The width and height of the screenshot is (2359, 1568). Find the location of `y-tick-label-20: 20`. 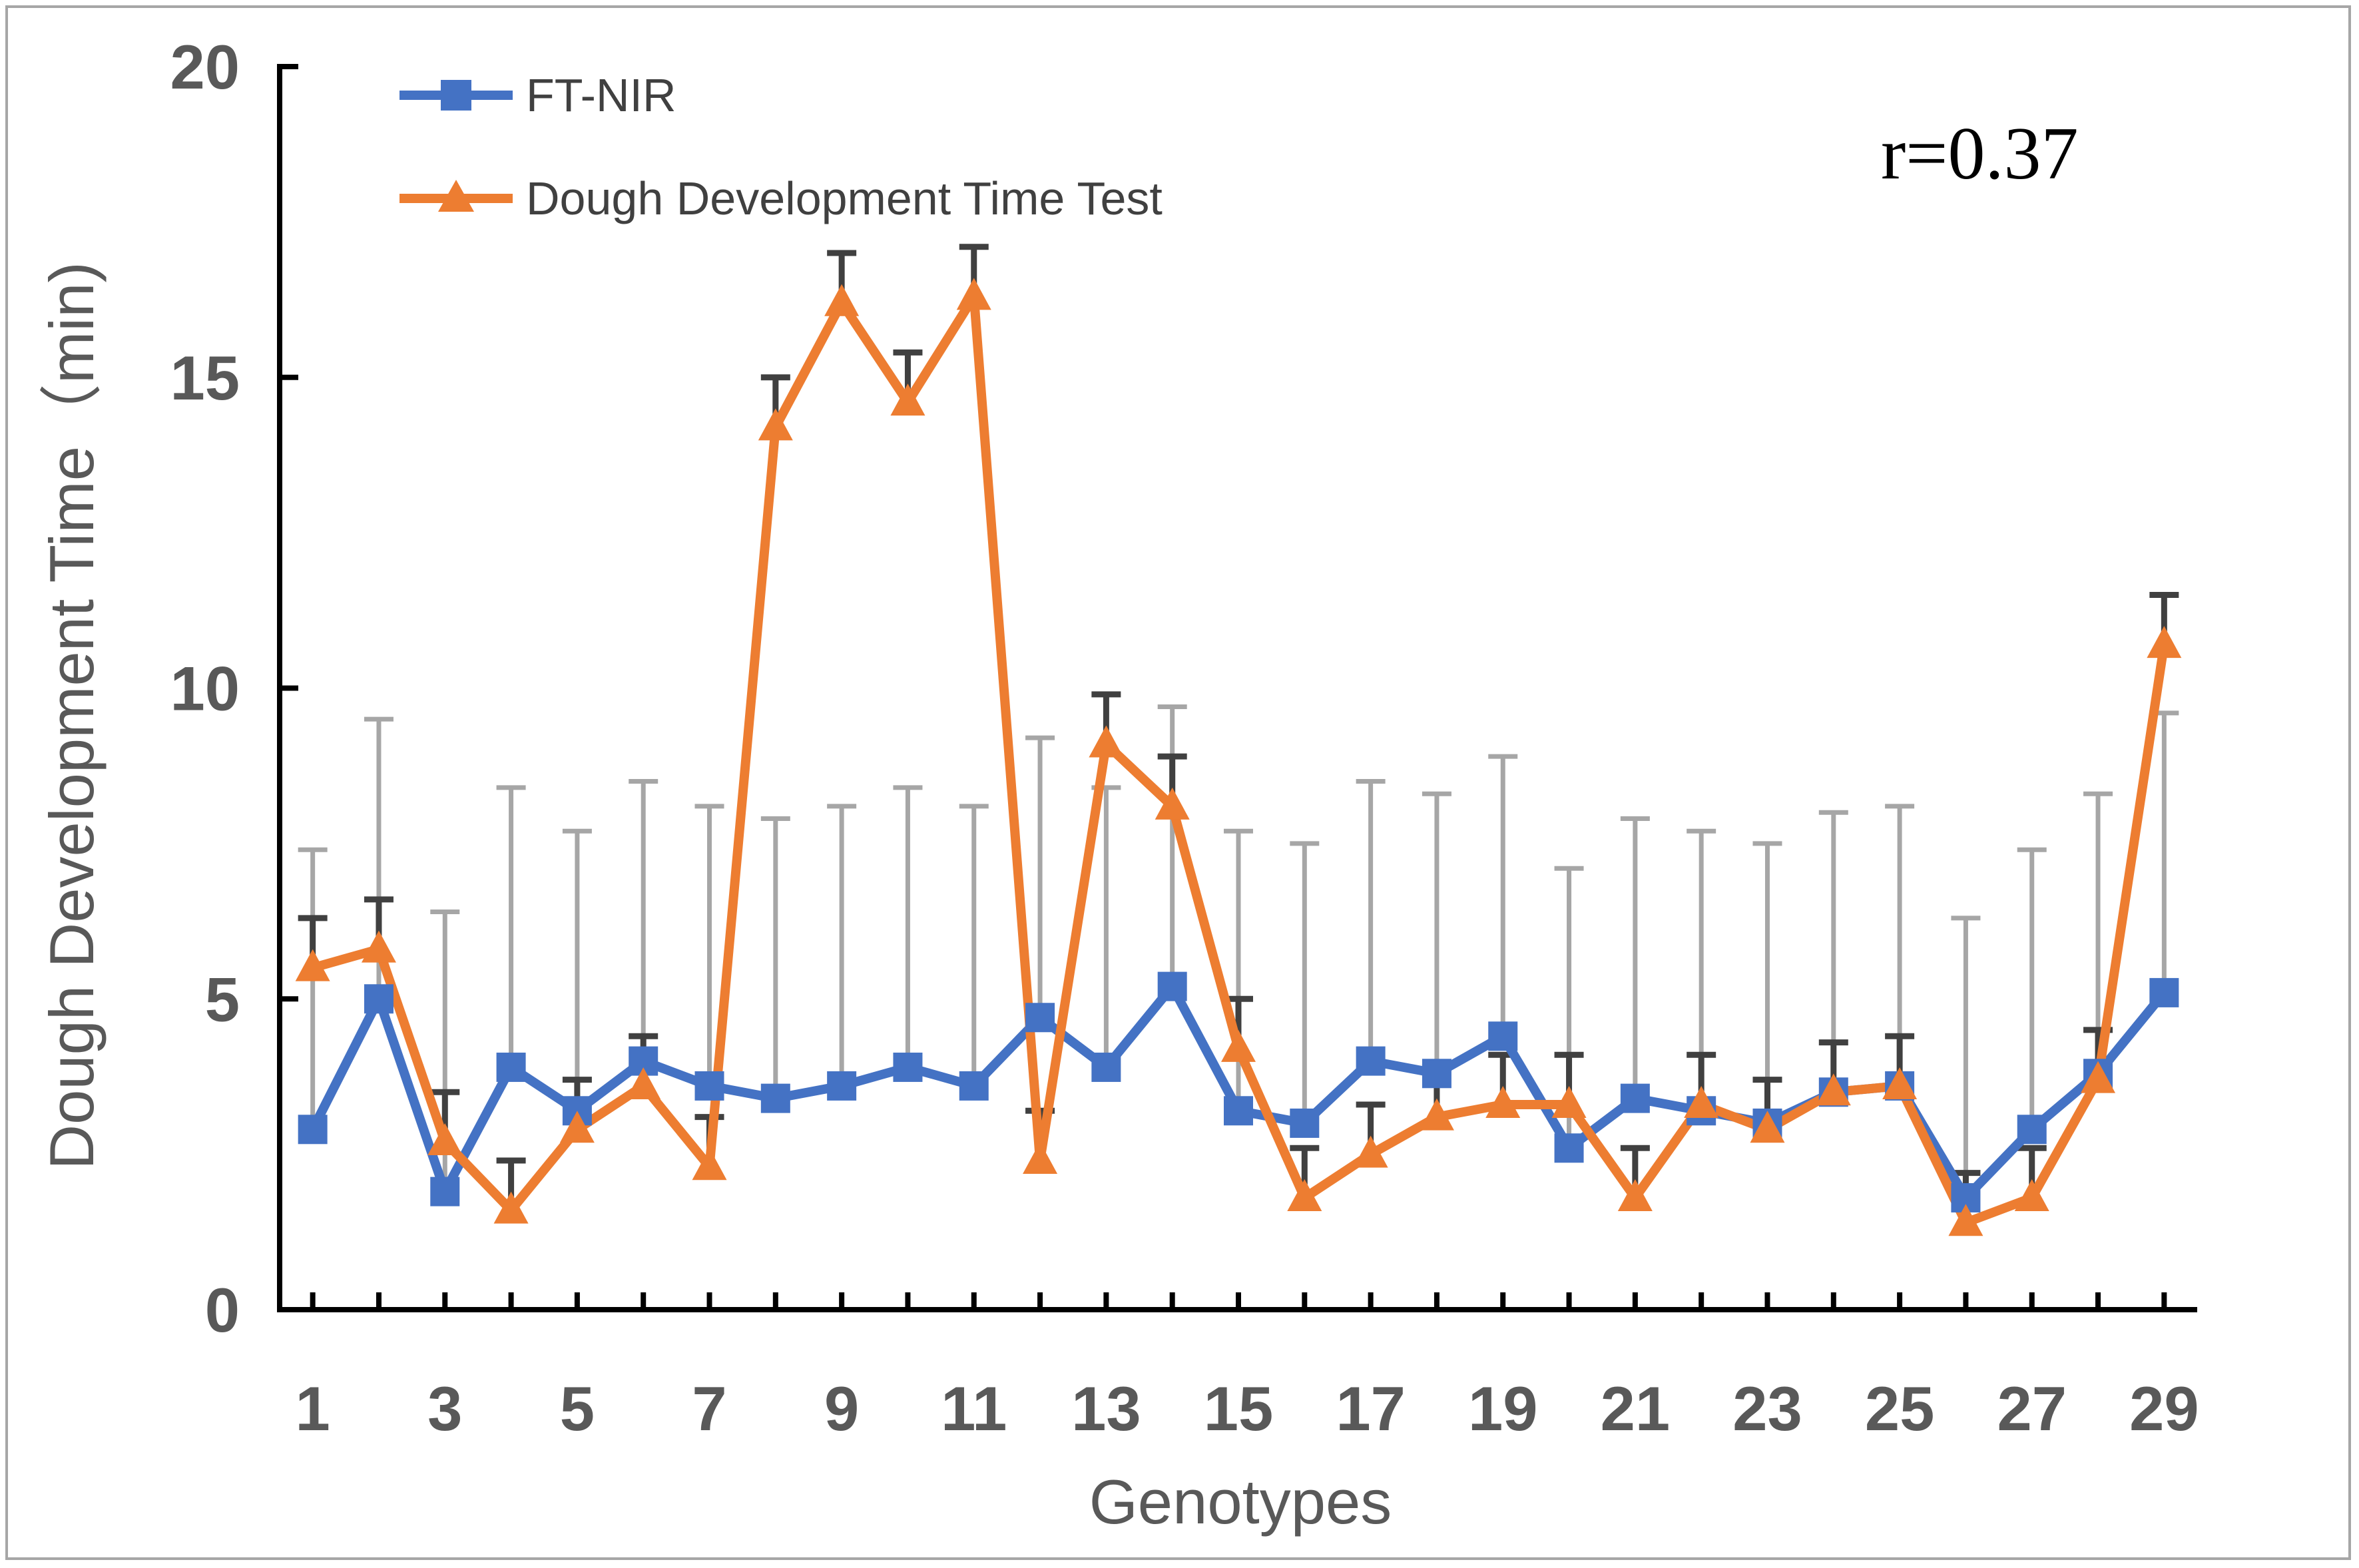

y-tick-label-20: 20 is located at coordinates (205, 67).